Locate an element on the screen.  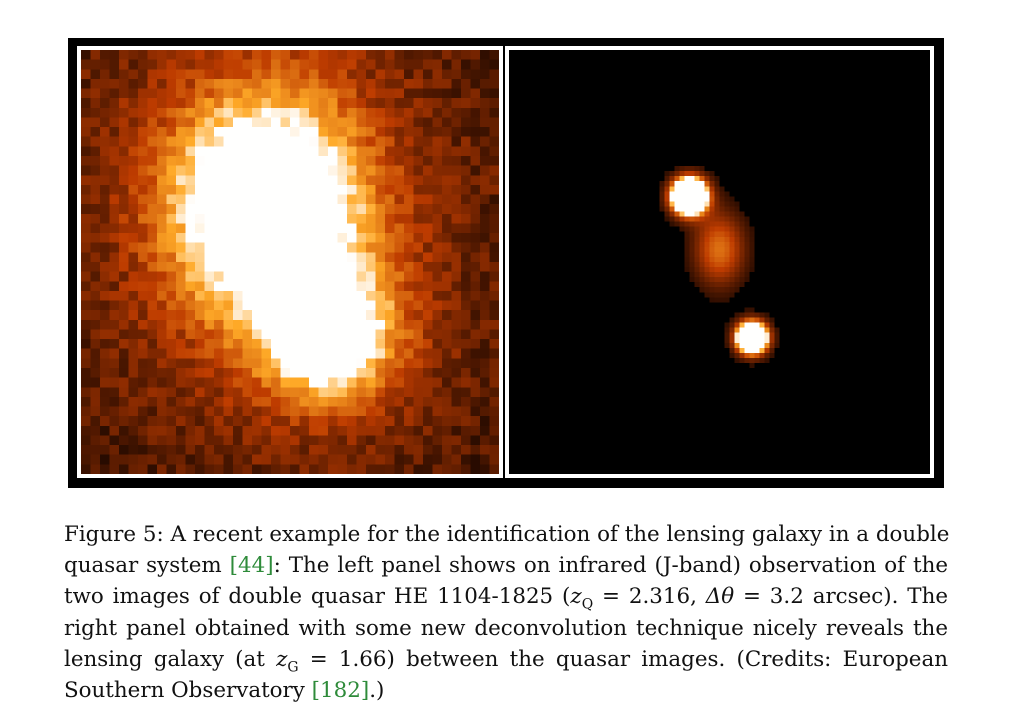
citation-link-182: [182] is located at coordinates (340, 691).